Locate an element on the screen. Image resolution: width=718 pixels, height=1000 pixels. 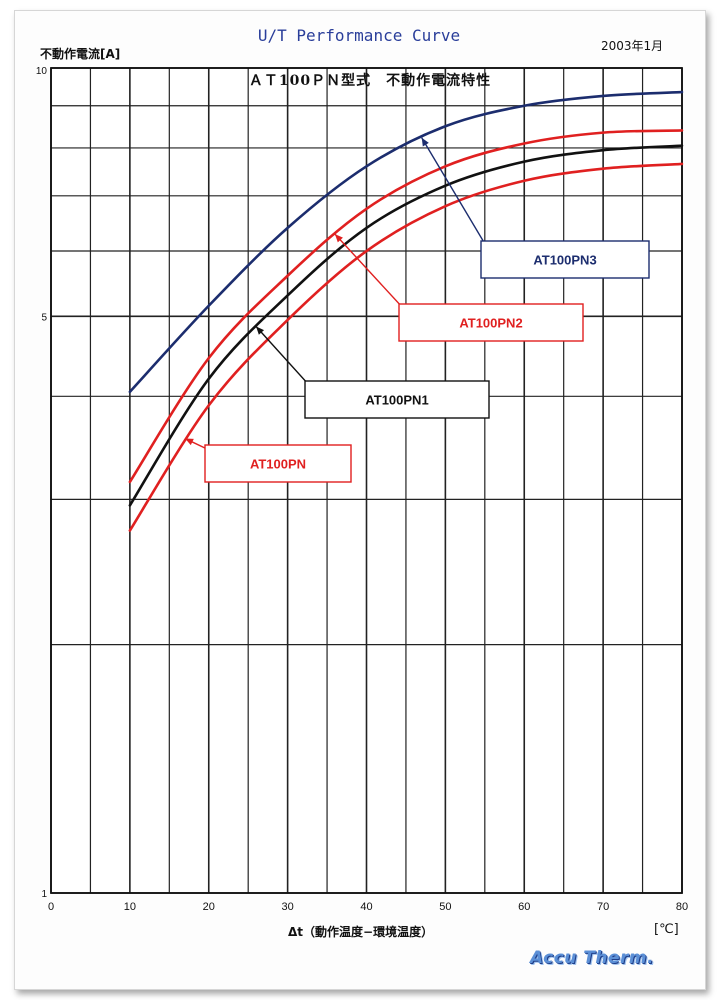
x-tick-label: 0 is located at coordinates (51, 907).